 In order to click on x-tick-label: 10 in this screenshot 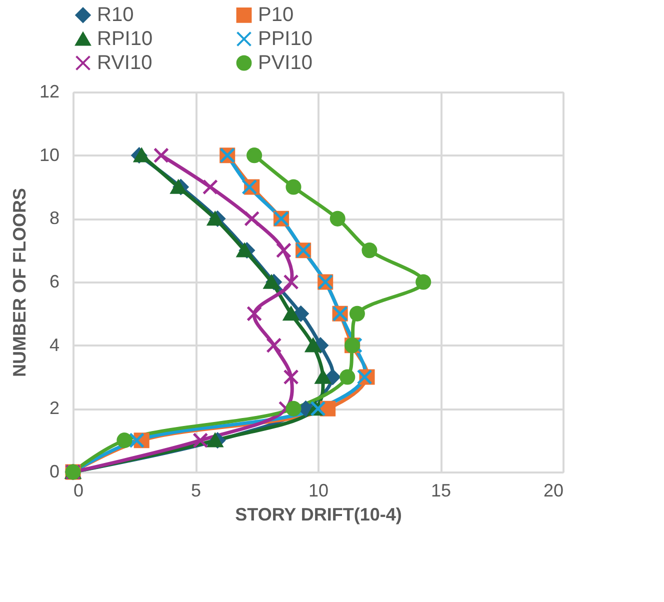, I will do `click(318, 490)`.